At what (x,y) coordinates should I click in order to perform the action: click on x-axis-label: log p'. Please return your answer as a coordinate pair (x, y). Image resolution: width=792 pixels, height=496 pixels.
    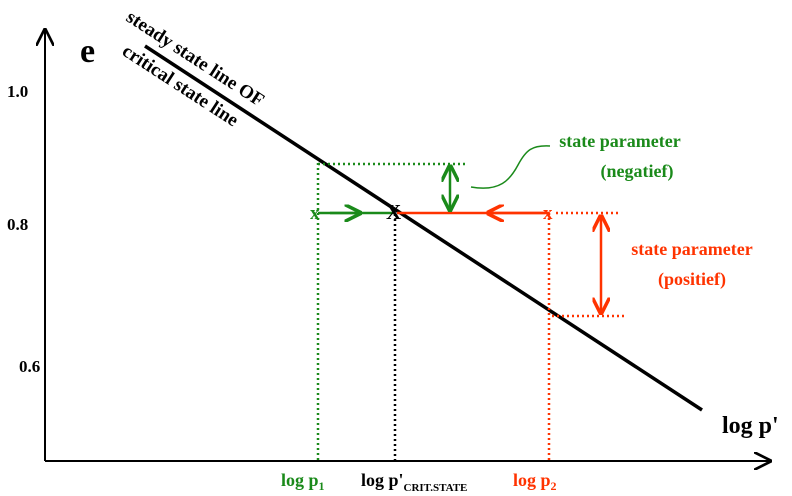
    Looking at the image, I should click on (750, 426).